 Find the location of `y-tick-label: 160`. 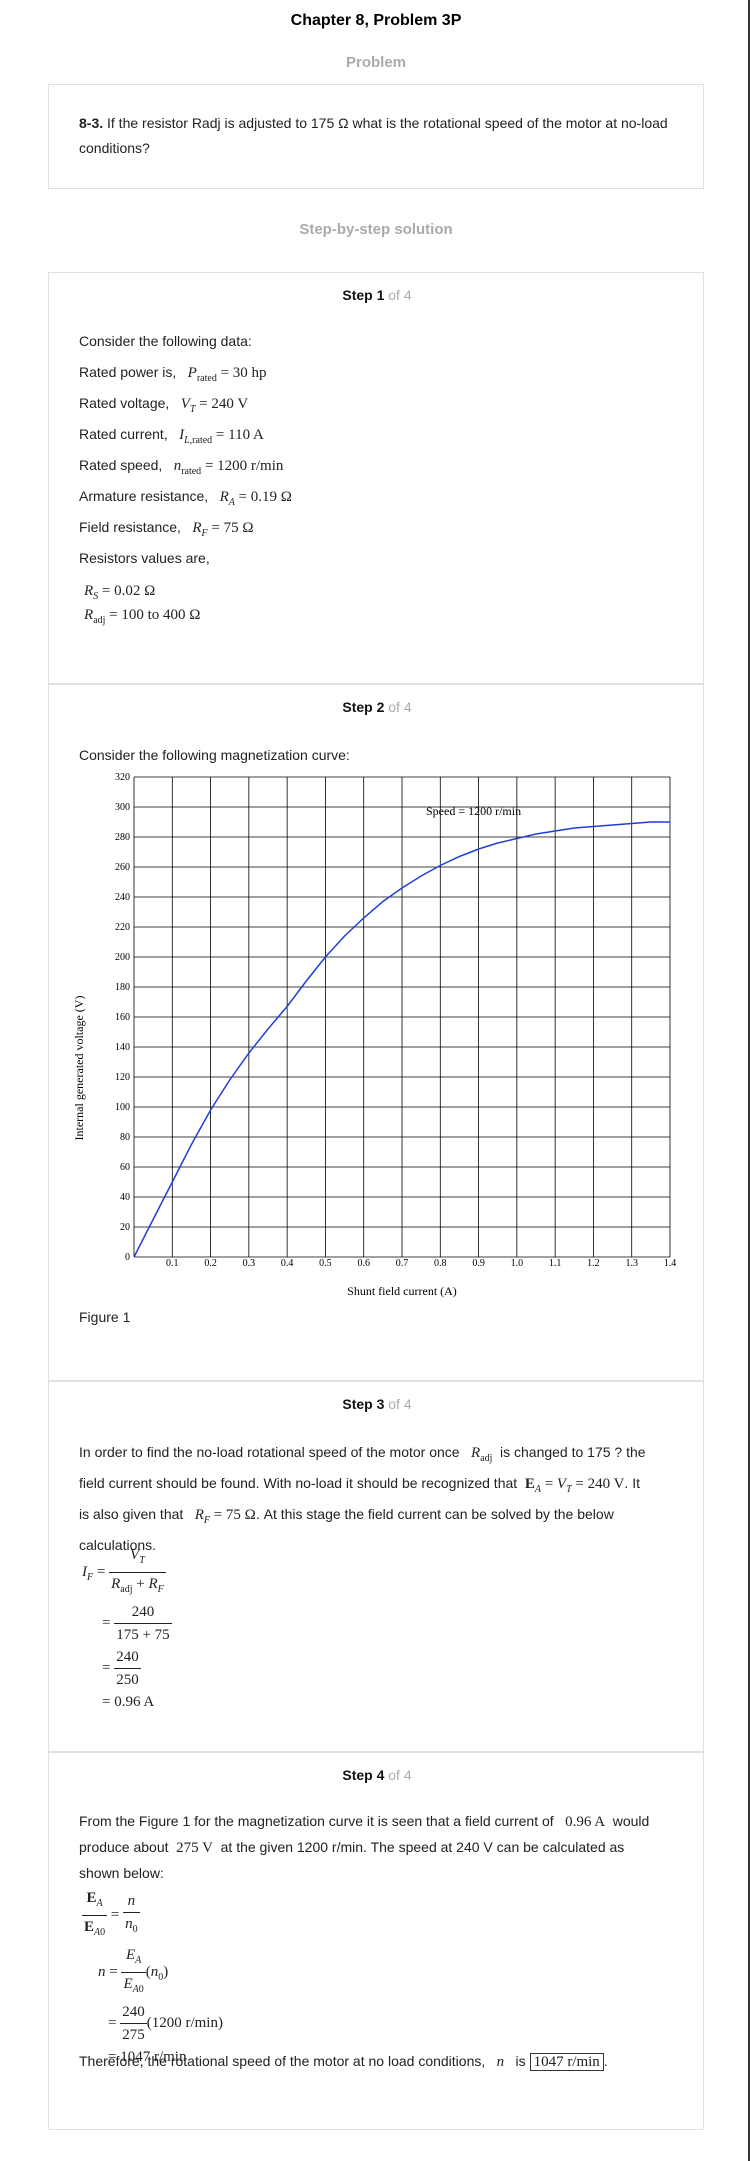

y-tick-label: 160 is located at coordinates (122, 1017).